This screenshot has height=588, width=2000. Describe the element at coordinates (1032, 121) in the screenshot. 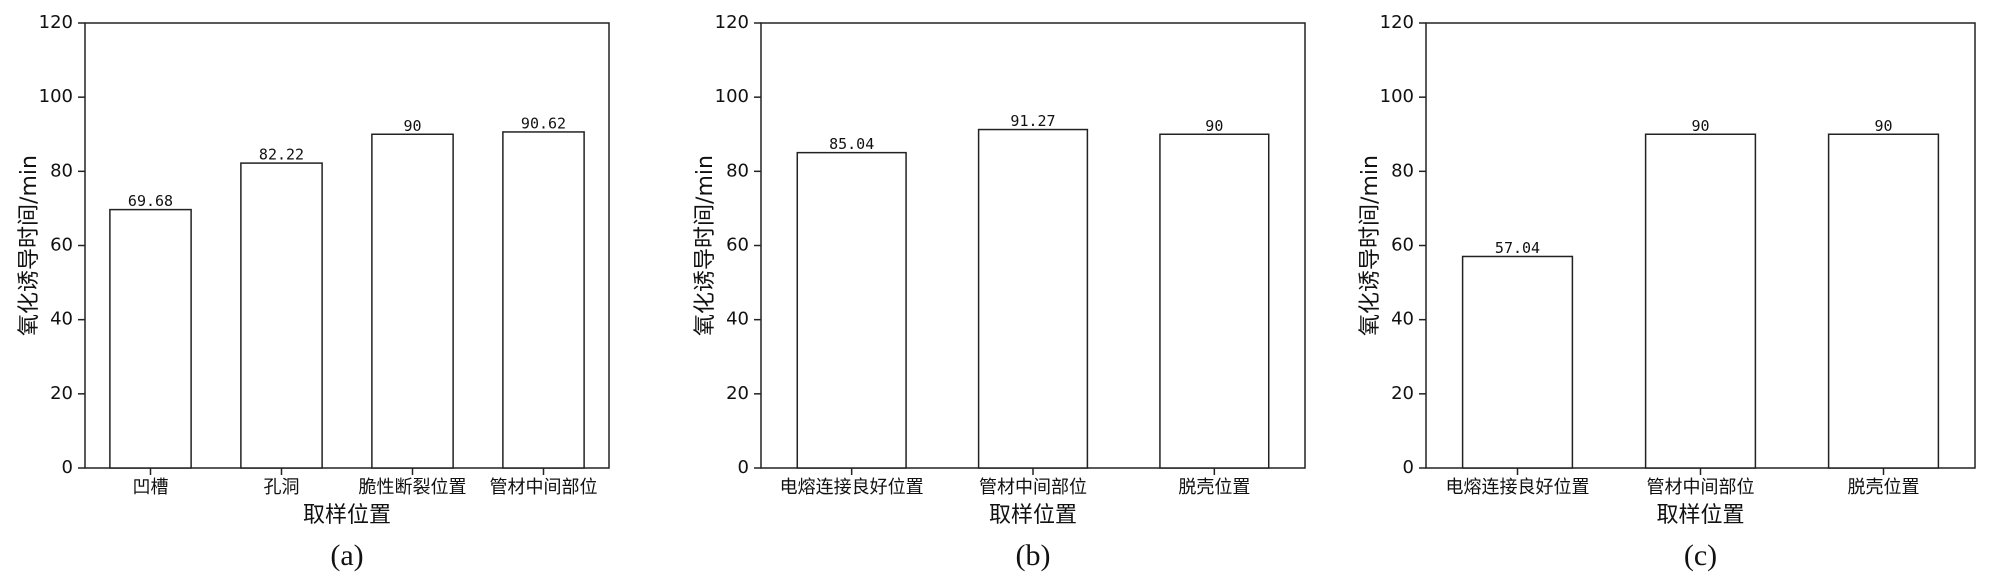

I see `value-label: 91.27` at that location.